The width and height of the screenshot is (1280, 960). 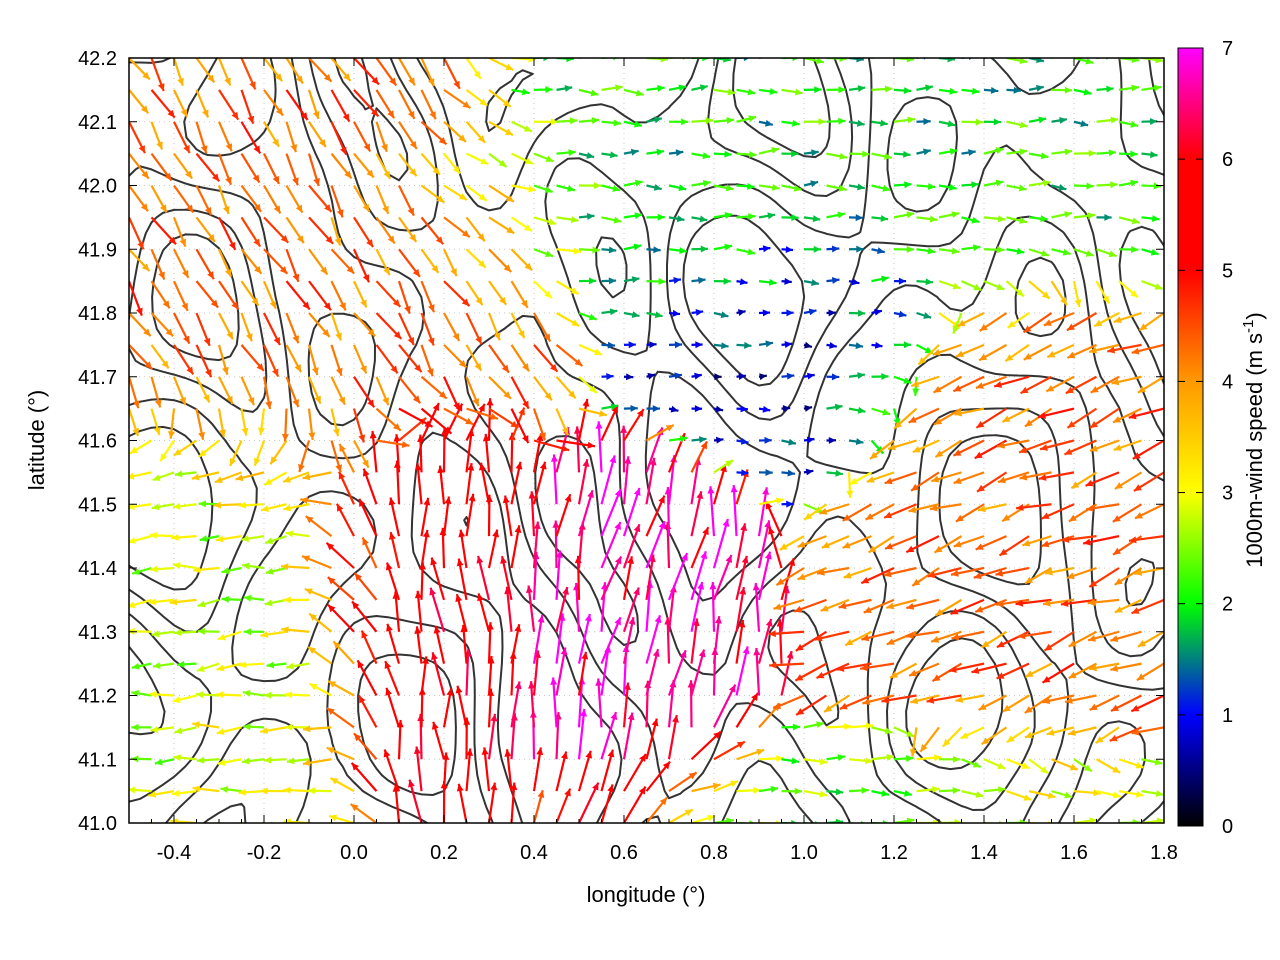 I want to click on colorbar-label: 1000m-wind speed (m s-1), so click(x=1253, y=439).